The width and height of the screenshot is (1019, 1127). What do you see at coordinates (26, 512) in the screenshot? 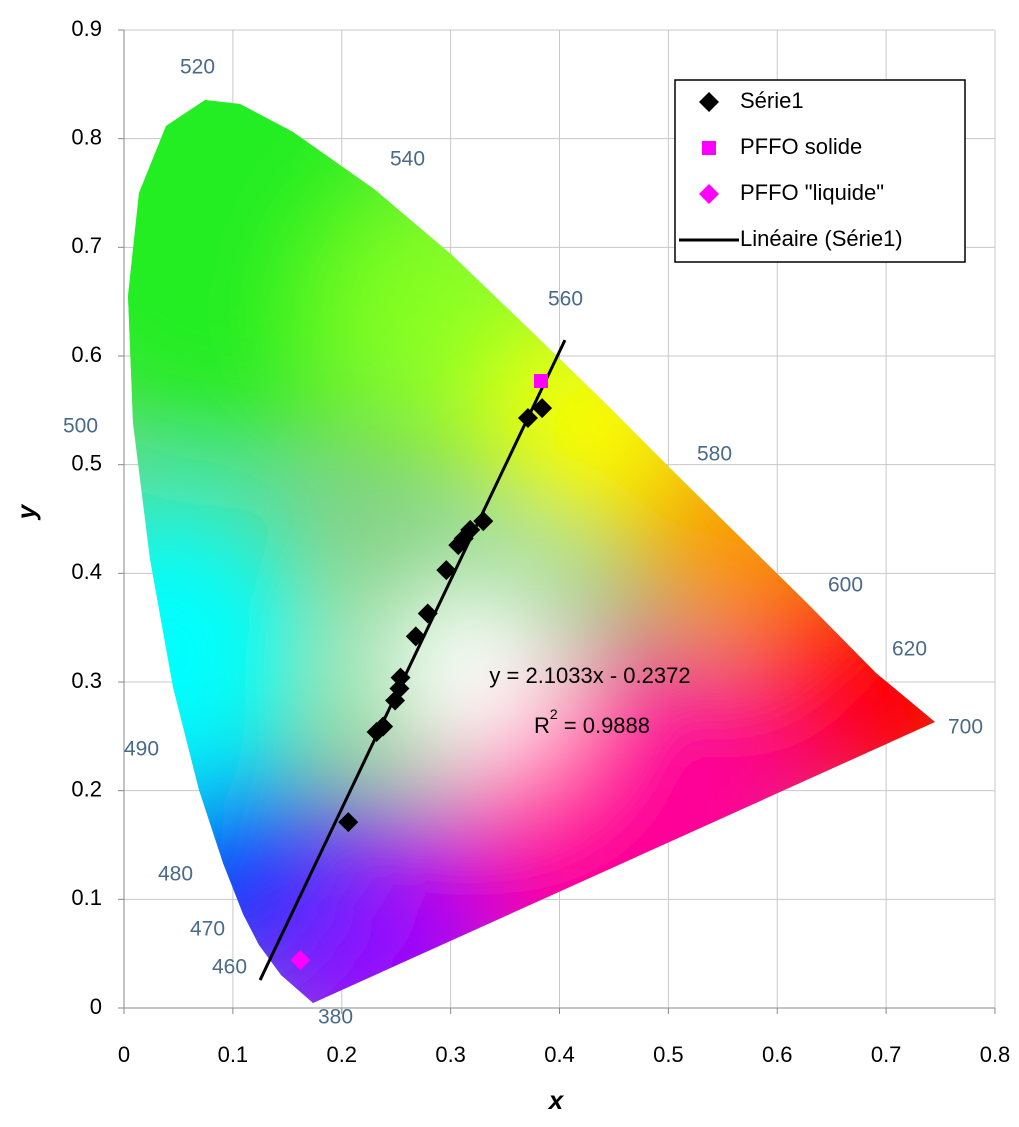
I see `y-axis-label: y` at bounding box center [26, 512].